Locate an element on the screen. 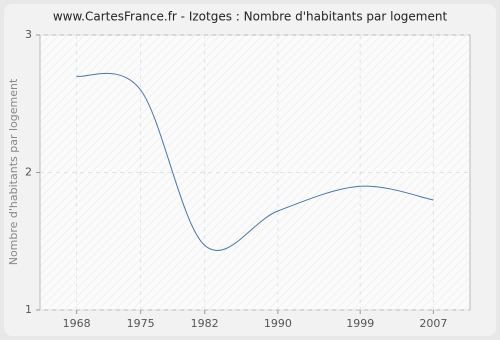  y-tick-label: 1 is located at coordinates (28, 309).